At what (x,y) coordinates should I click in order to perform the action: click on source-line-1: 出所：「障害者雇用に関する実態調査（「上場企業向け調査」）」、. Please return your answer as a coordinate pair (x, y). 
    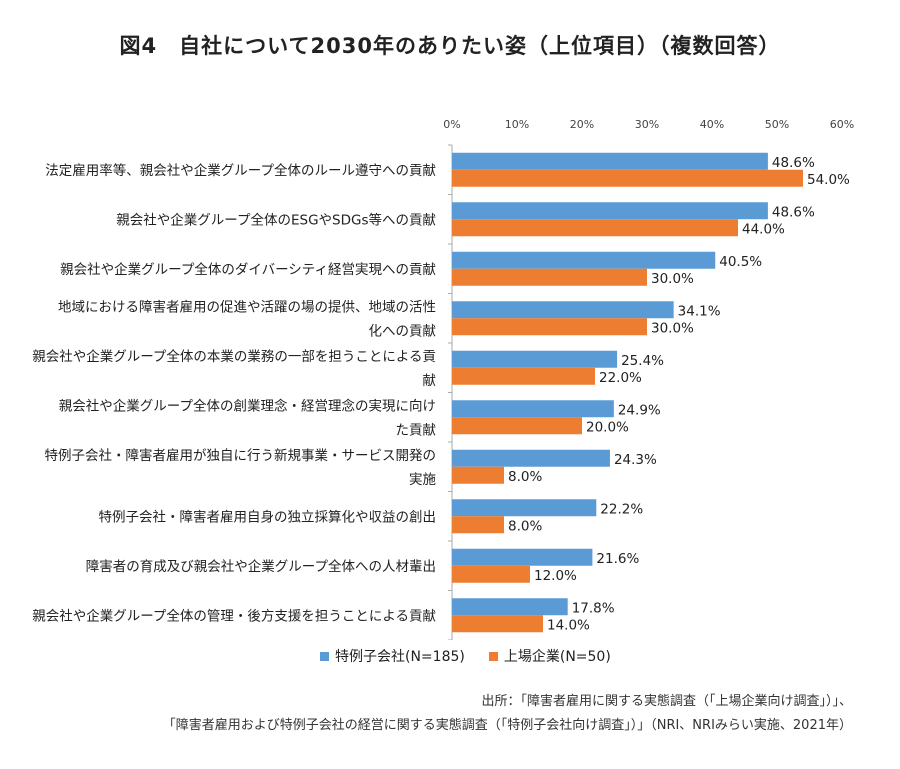
    Looking at the image, I should click on (666, 701).